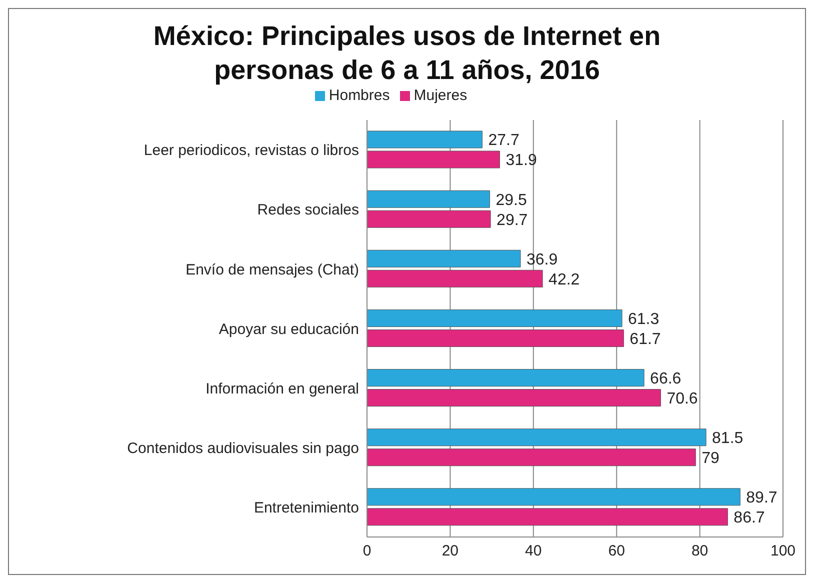 This screenshot has height=585, width=816. What do you see at coordinates (749, 518) in the screenshot?
I see `data-label: 86.7` at bounding box center [749, 518].